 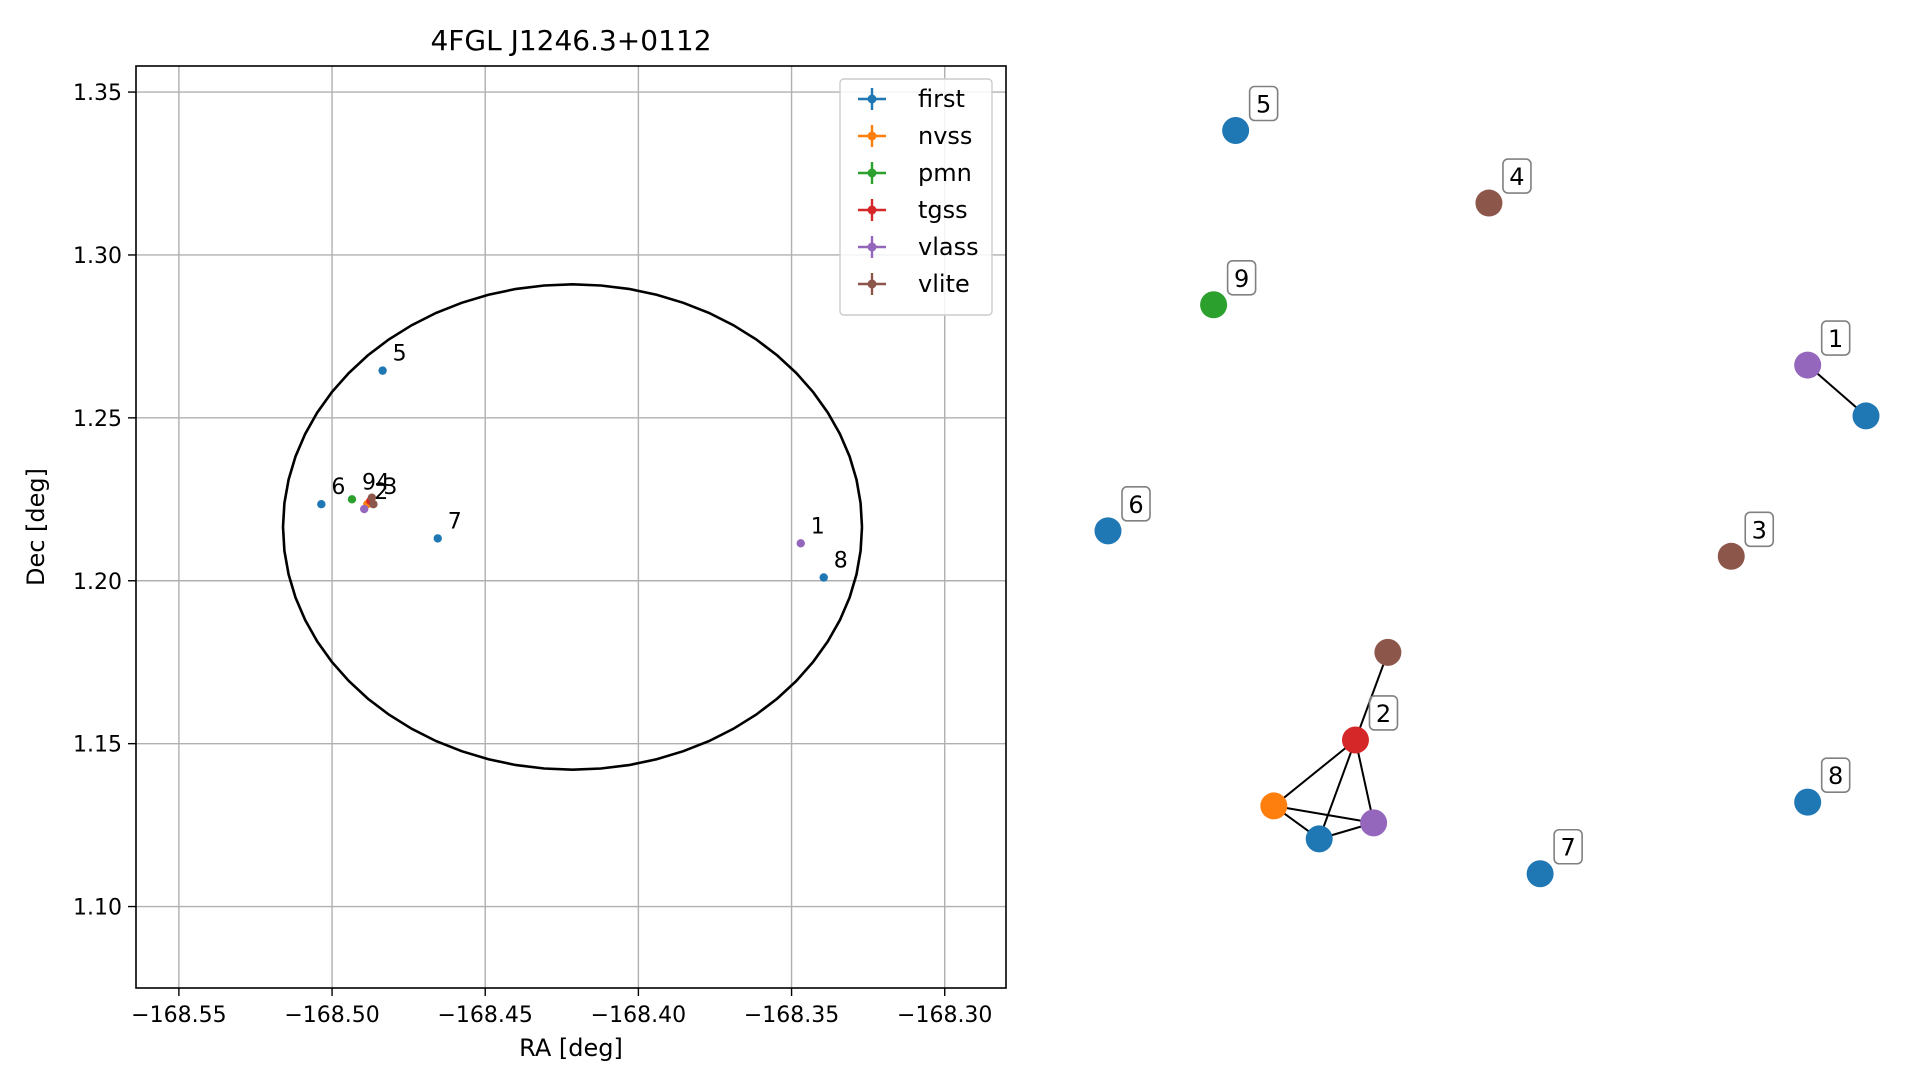 I want to click on chart-title: 4FGL J1246.3+0112, so click(x=570, y=40).